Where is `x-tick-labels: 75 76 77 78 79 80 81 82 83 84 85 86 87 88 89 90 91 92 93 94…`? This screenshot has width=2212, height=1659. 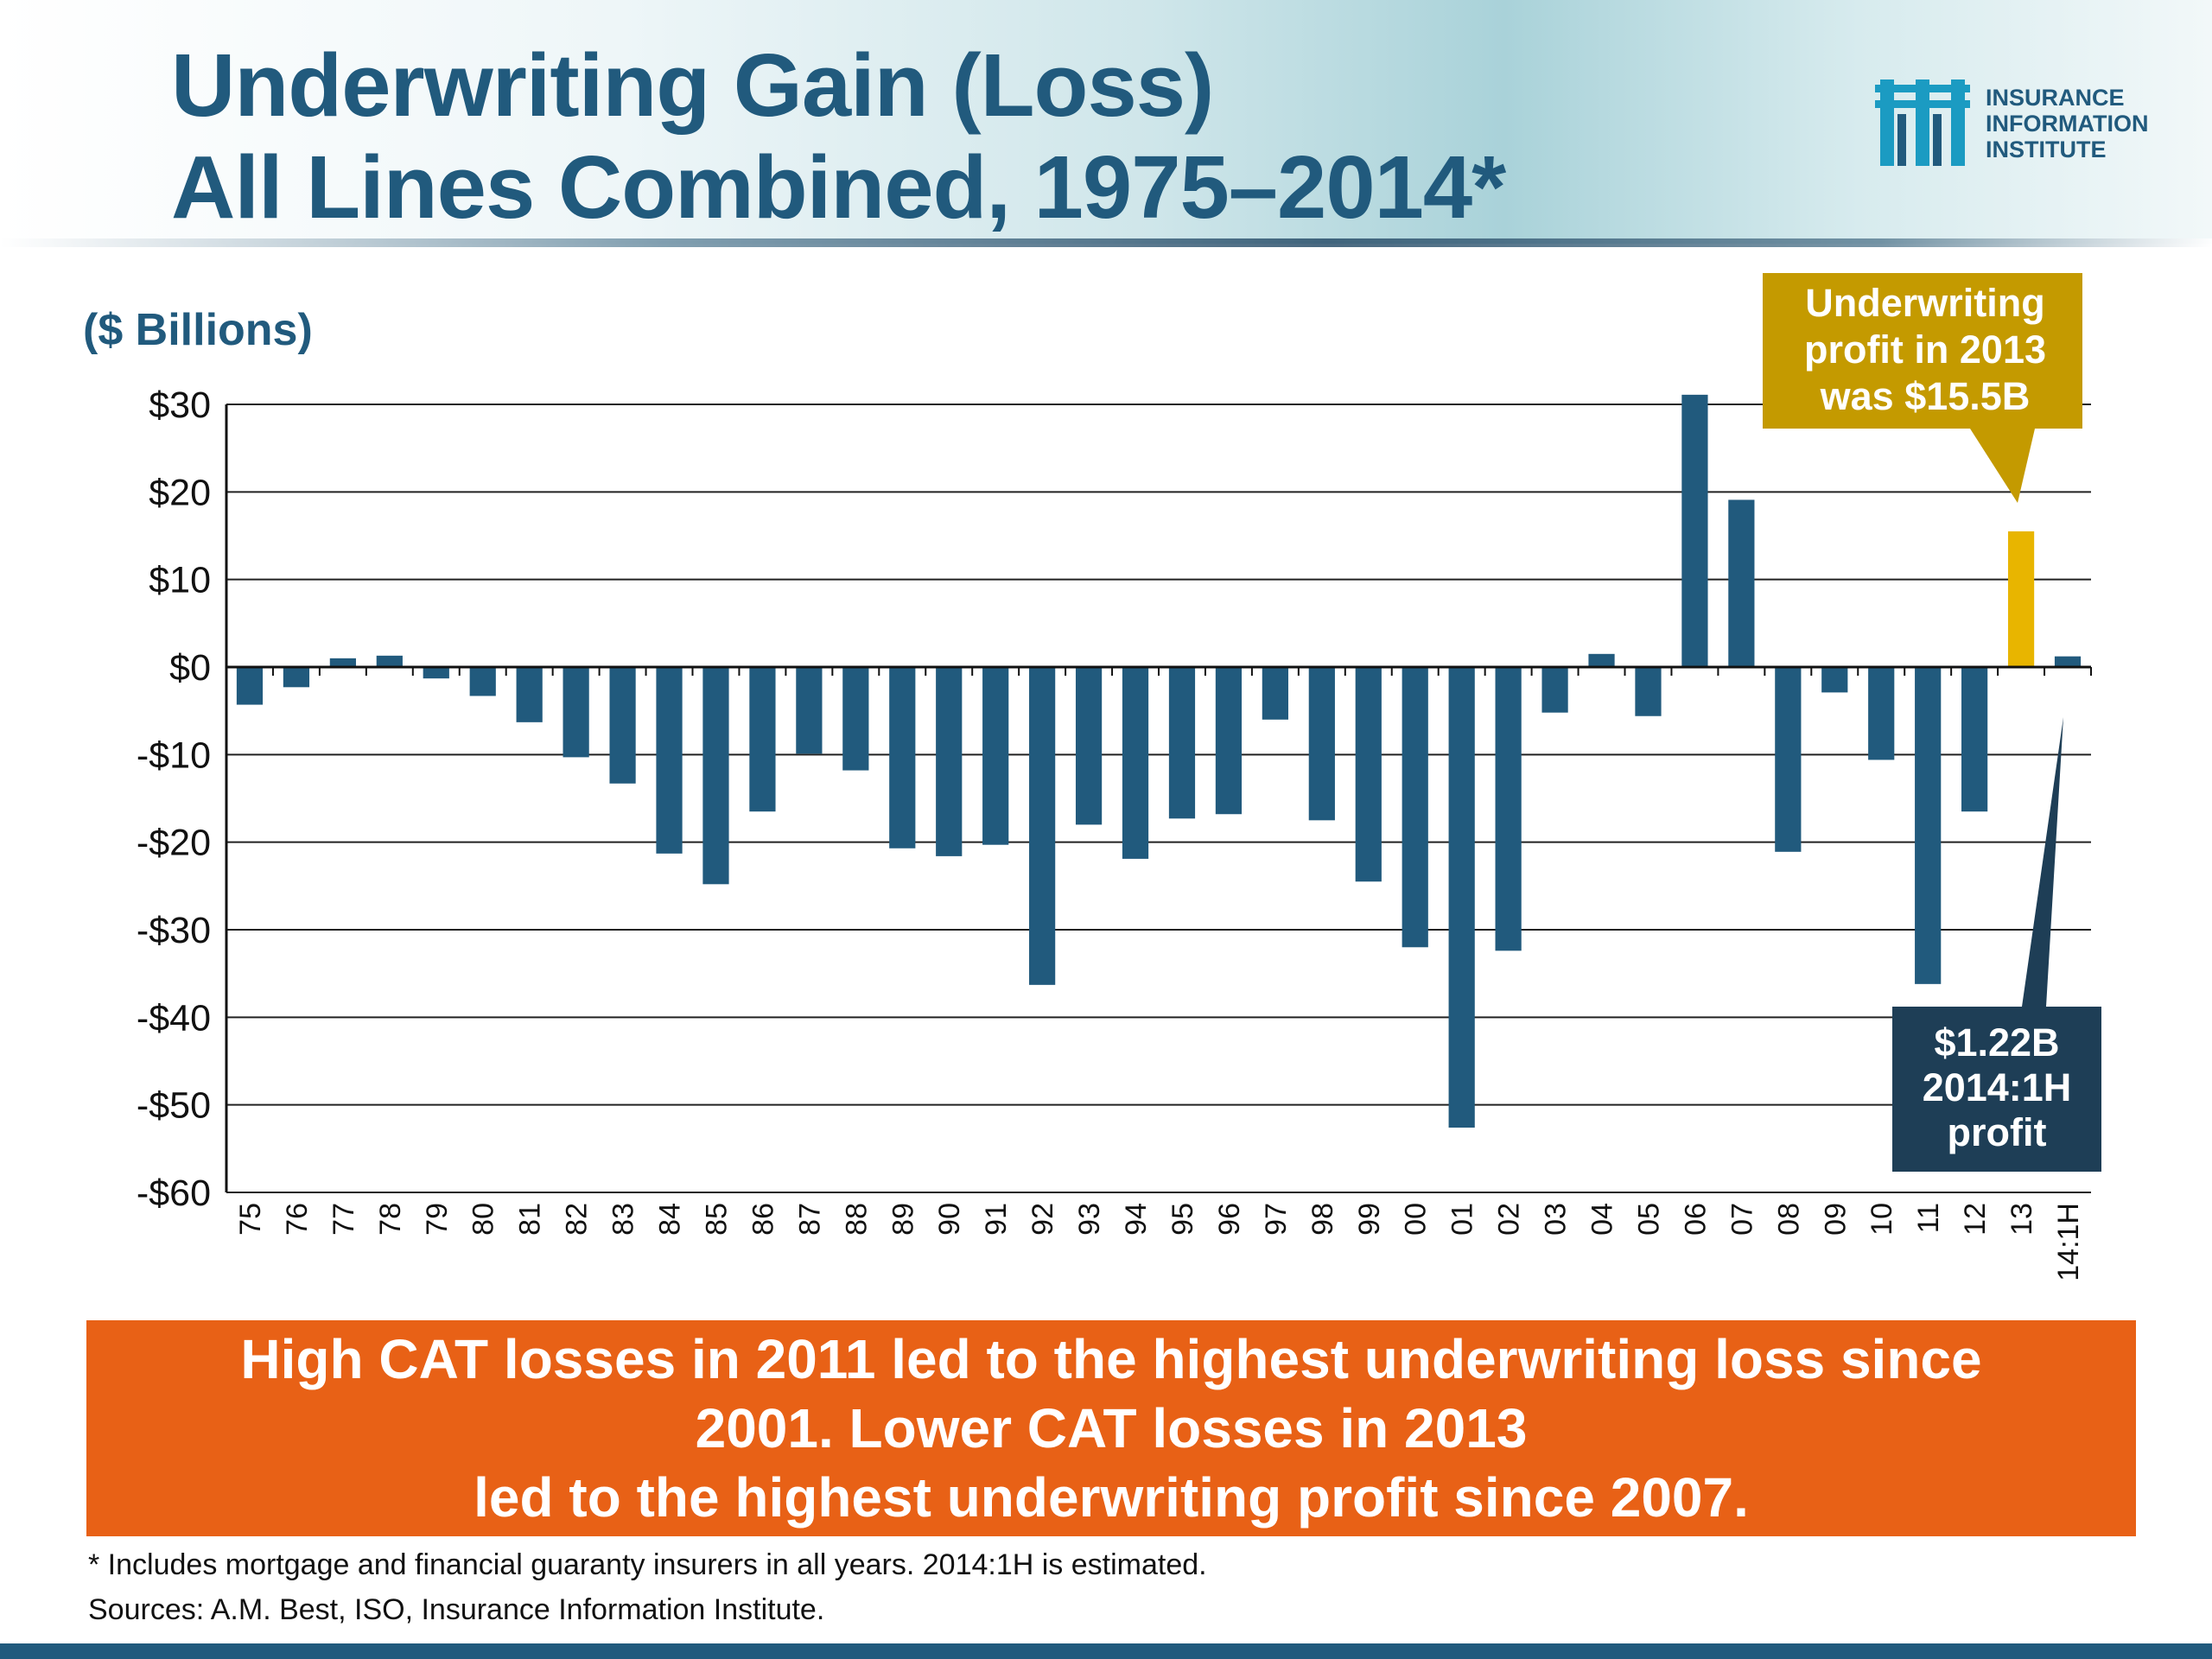
x-tick-labels: 75 76 77 78 79 80 81 82 83 84 85 86 87 88 89 90 91 92 93 94… is located at coordinates (1159, 1242).